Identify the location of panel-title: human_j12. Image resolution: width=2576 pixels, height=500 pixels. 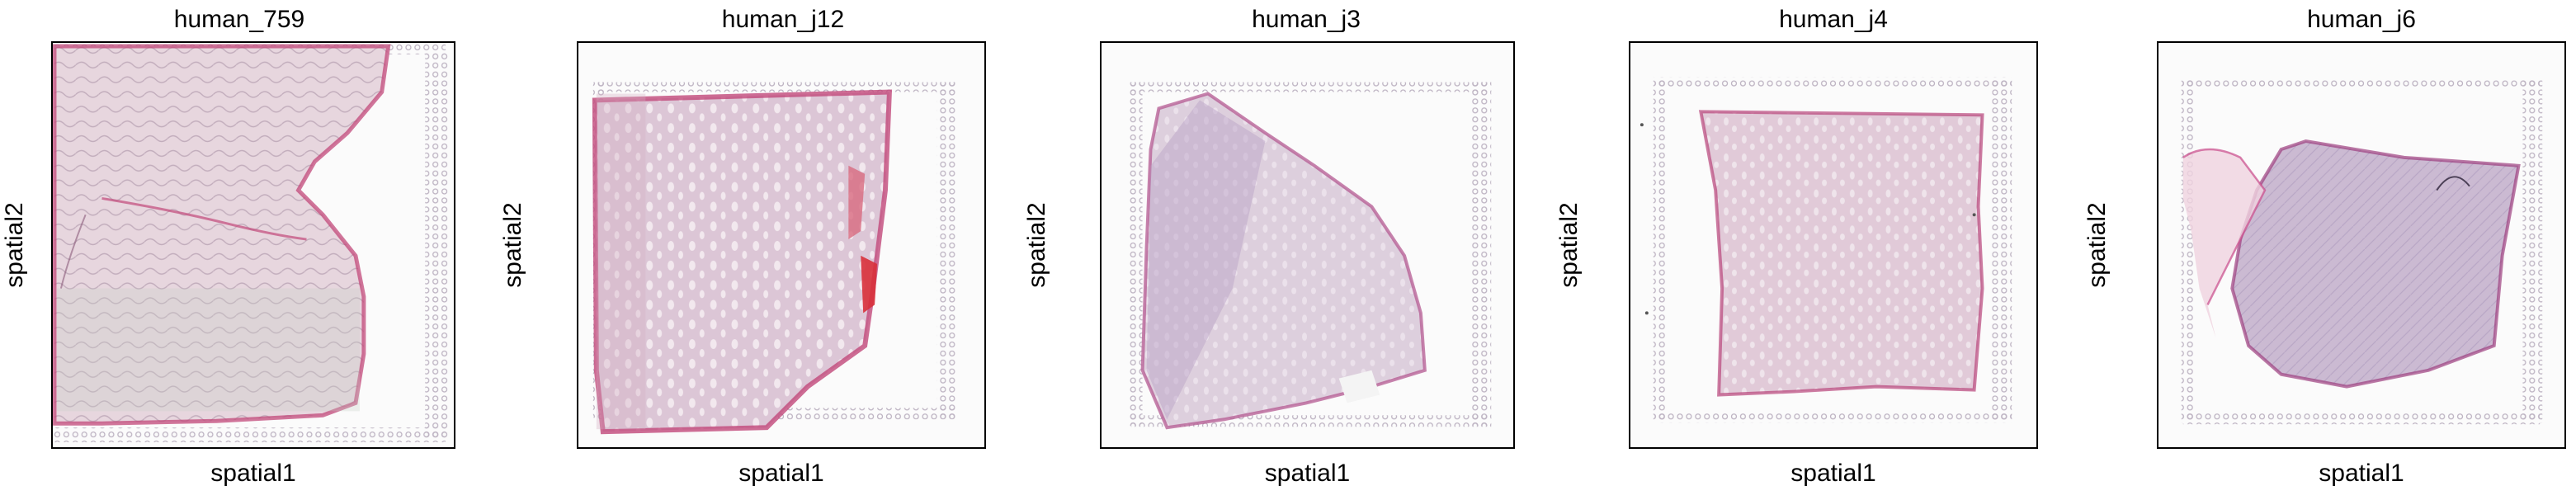
(783, 19).